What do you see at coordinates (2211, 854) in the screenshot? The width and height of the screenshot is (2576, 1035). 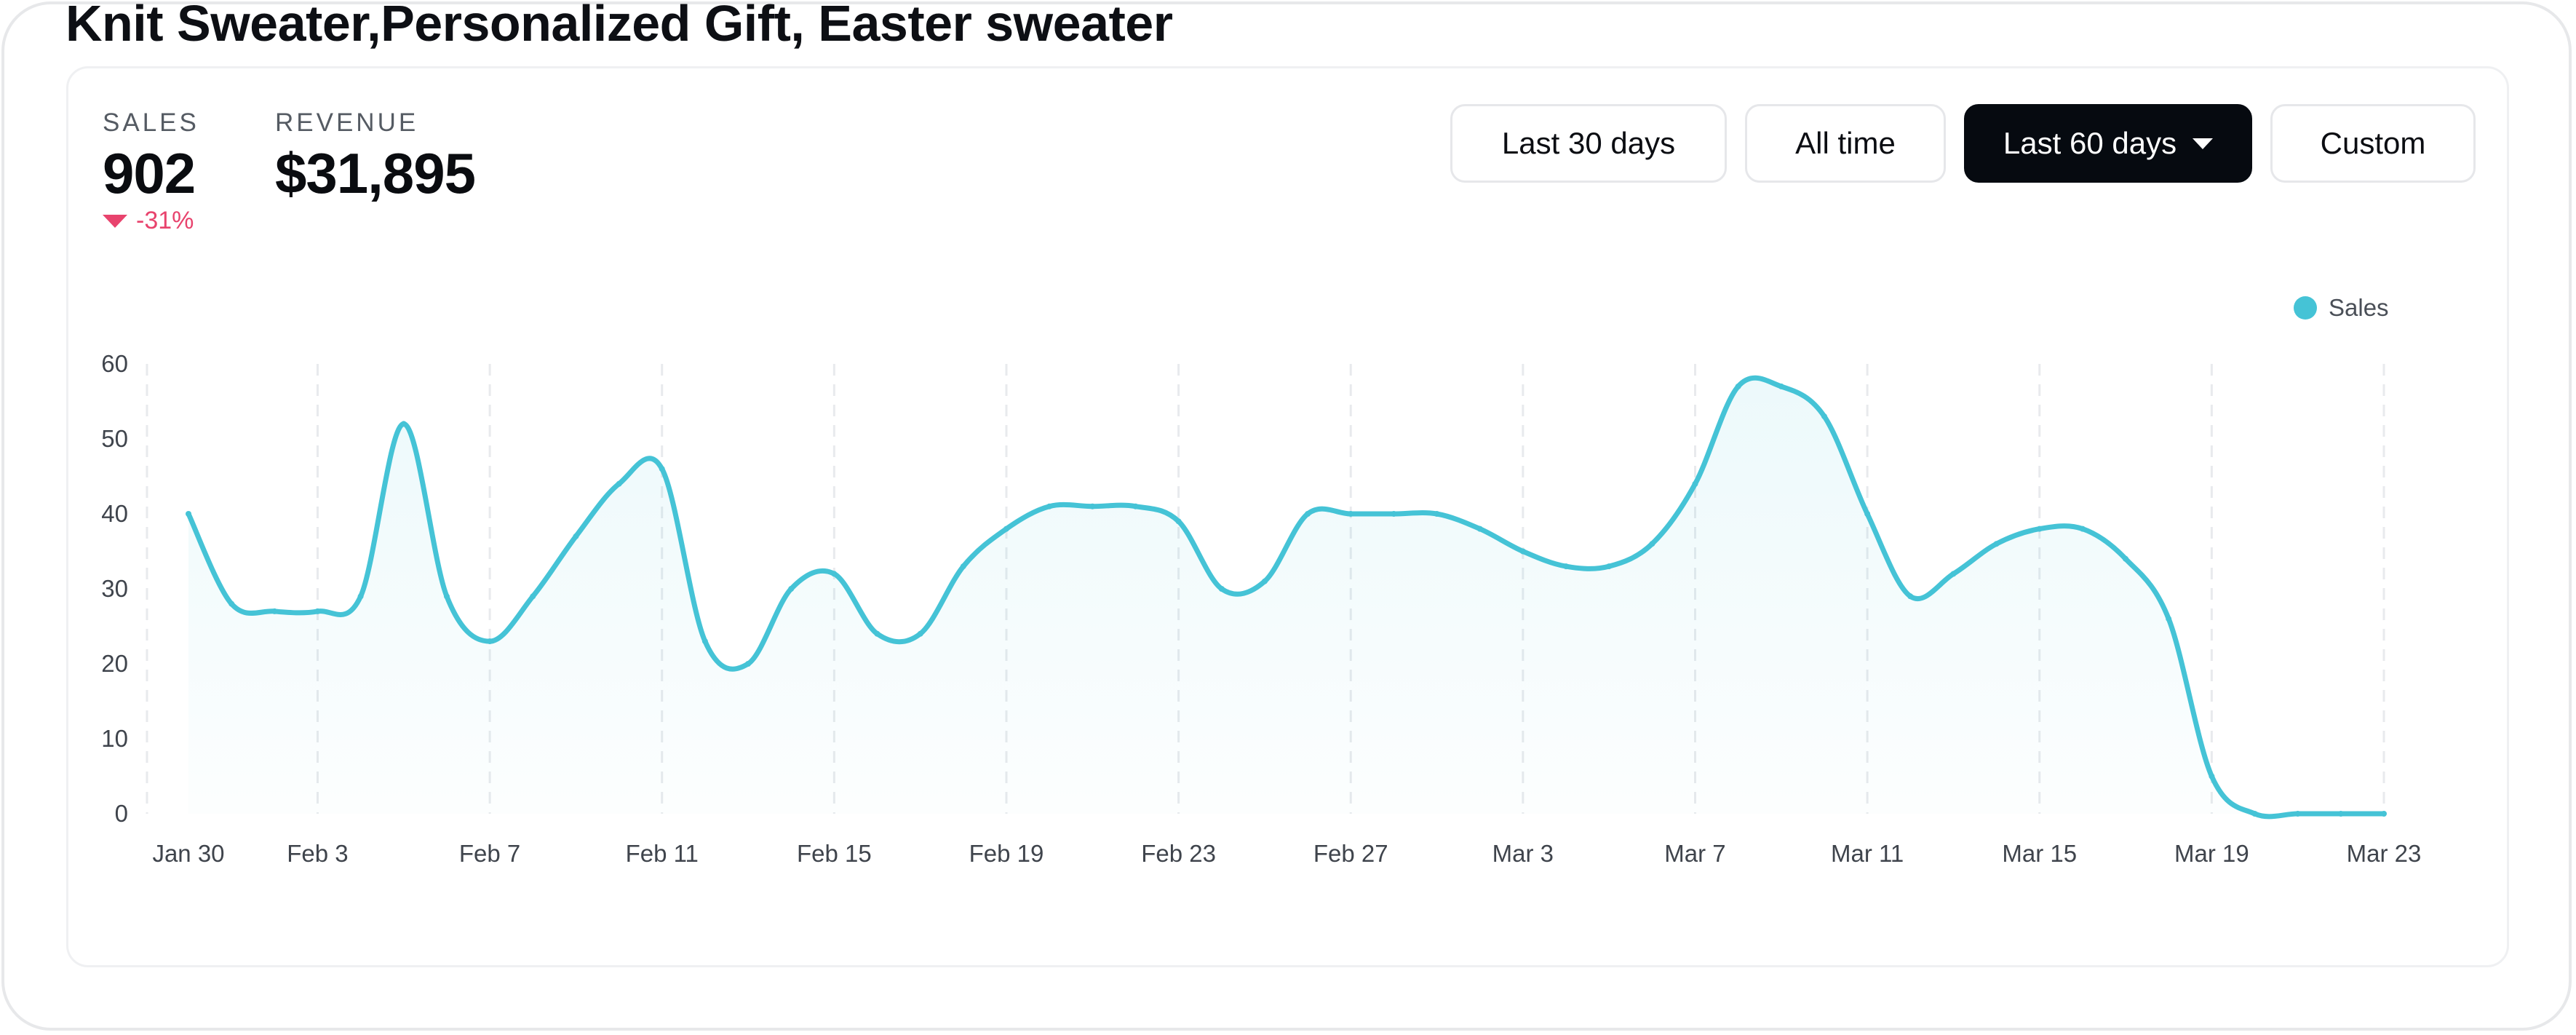 I see `x-tick-label: Mar 19` at bounding box center [2211, 854].